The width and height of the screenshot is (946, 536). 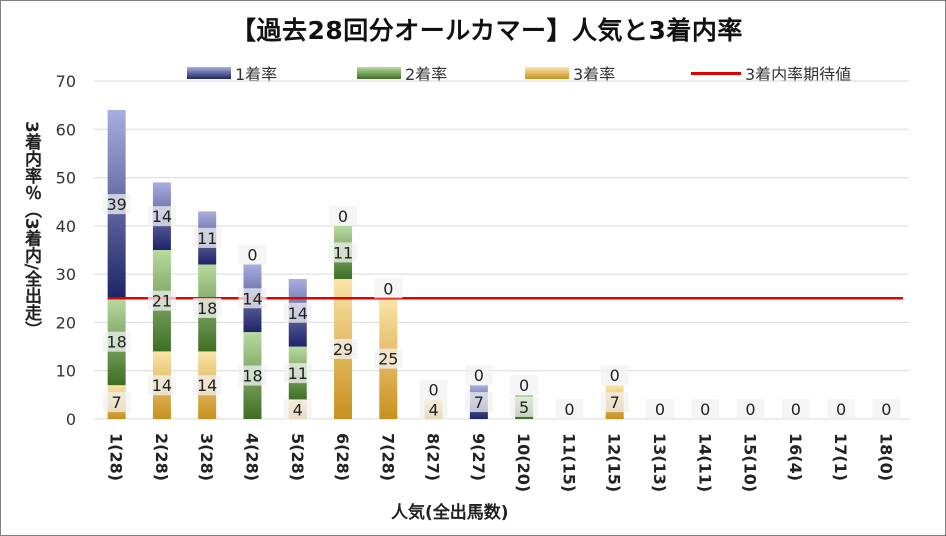 I want to click on legend-label-2nd: 2着率, so click(x=426, y=74).